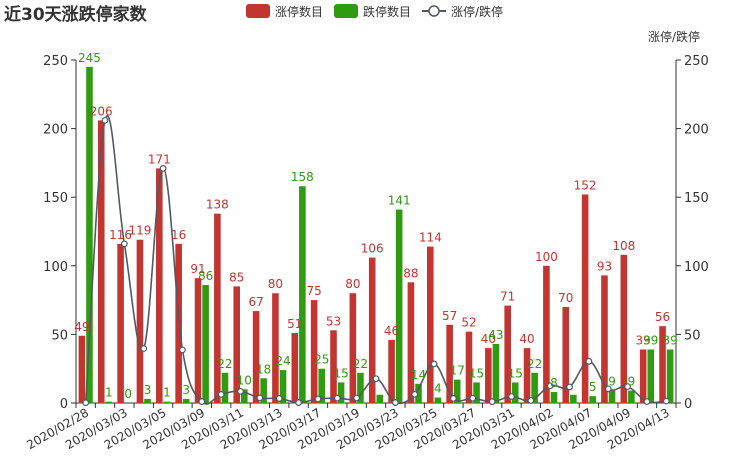  Describe the element at coordinates (650, 340) in the screenshot. I see `bar-down-value-label: 39` at that location.